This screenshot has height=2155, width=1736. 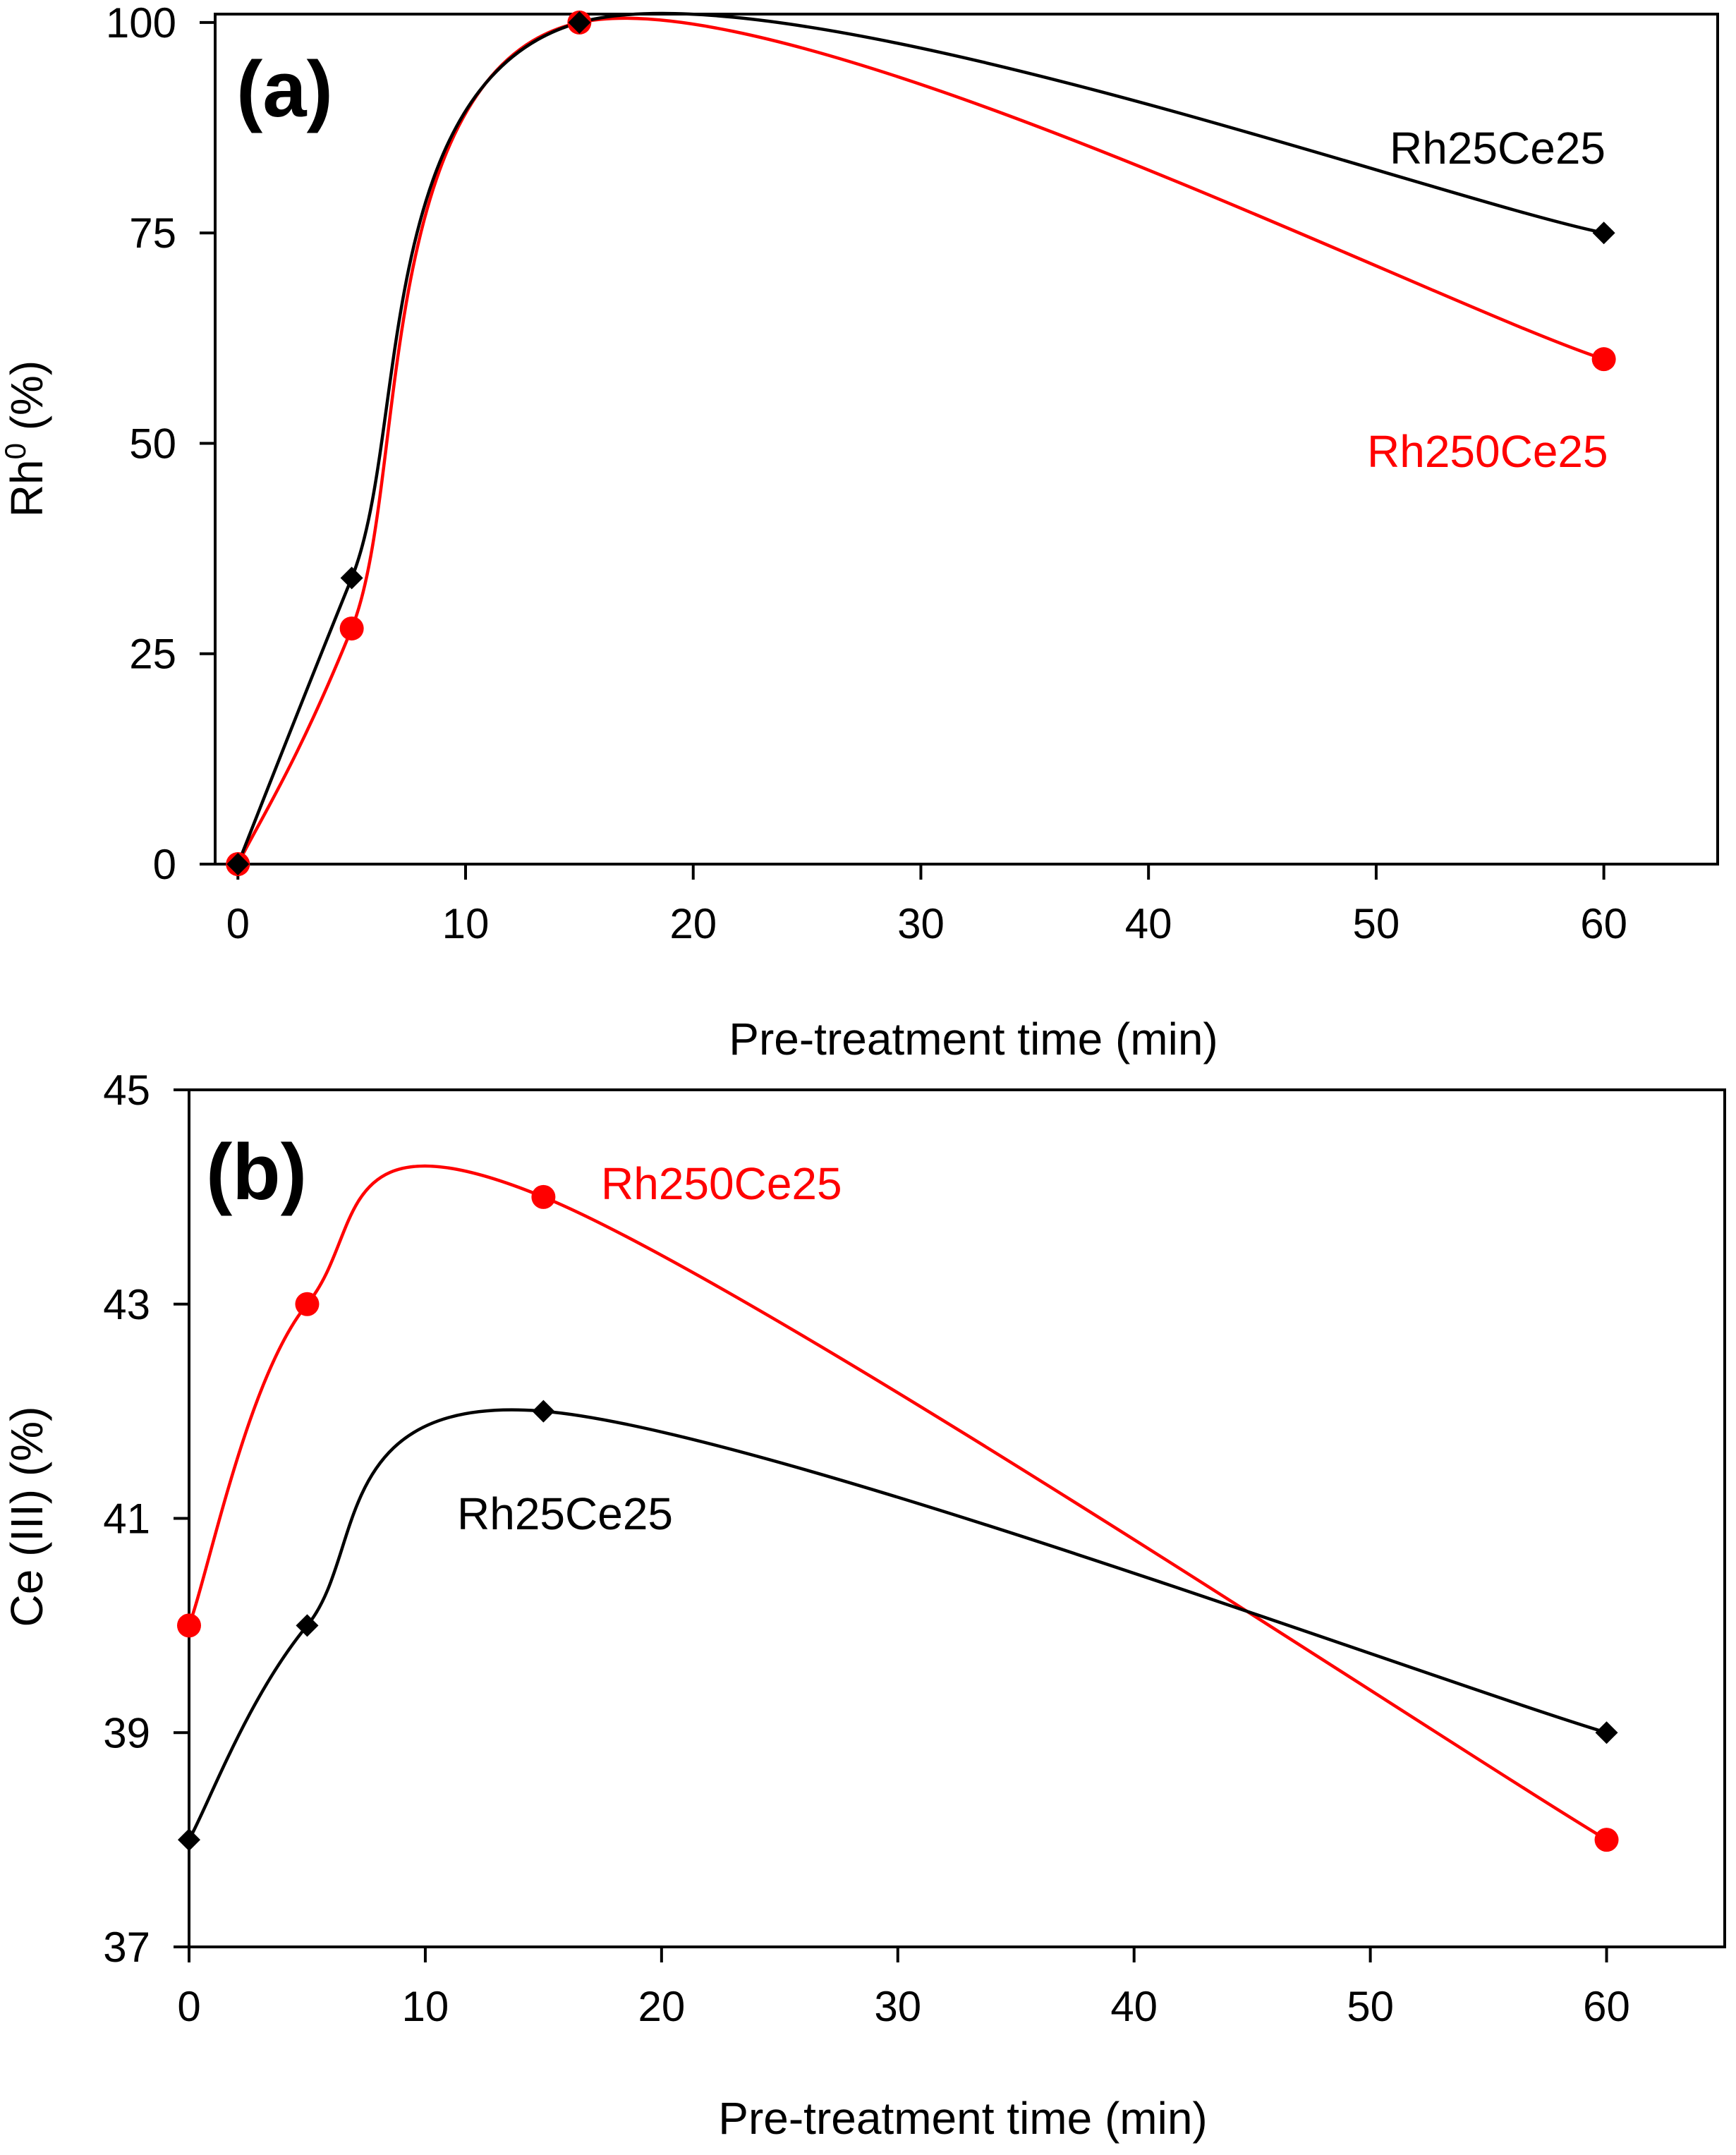 What do you see at coordinates (164, 864) in the screenshot?
I see `y-tick-label-a-0: 0` at bounding box center [164, 864].